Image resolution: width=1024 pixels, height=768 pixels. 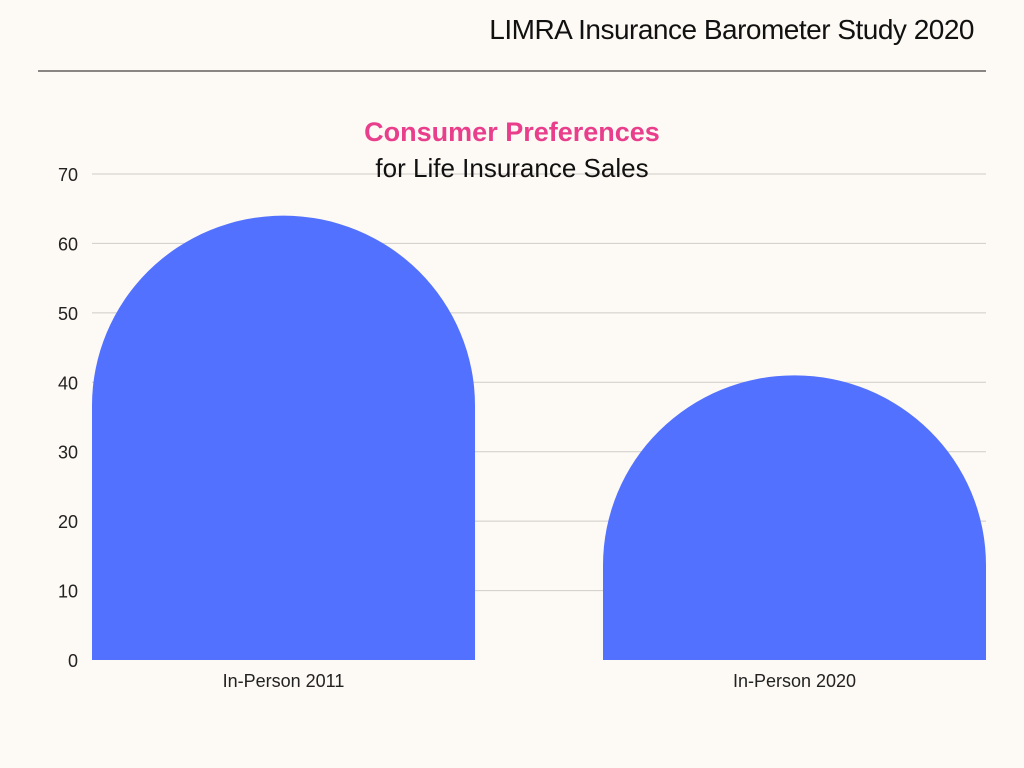 I want to click on chart-subtitle: for Life Insurance Sales, so click(x=511, y=168).